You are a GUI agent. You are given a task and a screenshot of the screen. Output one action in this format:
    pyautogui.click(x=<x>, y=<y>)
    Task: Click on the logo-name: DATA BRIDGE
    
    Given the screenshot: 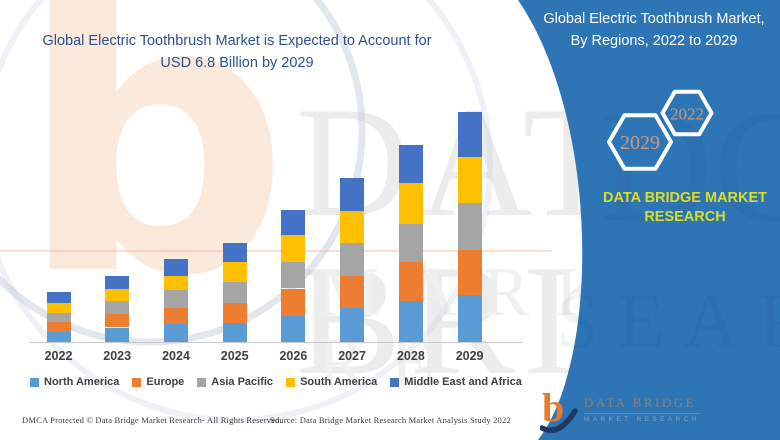 What is the action you would take?
    pyautogui.click(x=642, y=404)
    